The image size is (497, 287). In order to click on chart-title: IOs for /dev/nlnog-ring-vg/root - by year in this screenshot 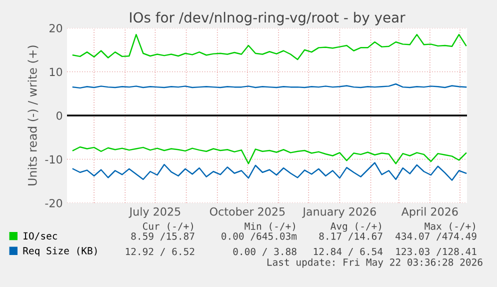, I will do `click(268, 19)`.